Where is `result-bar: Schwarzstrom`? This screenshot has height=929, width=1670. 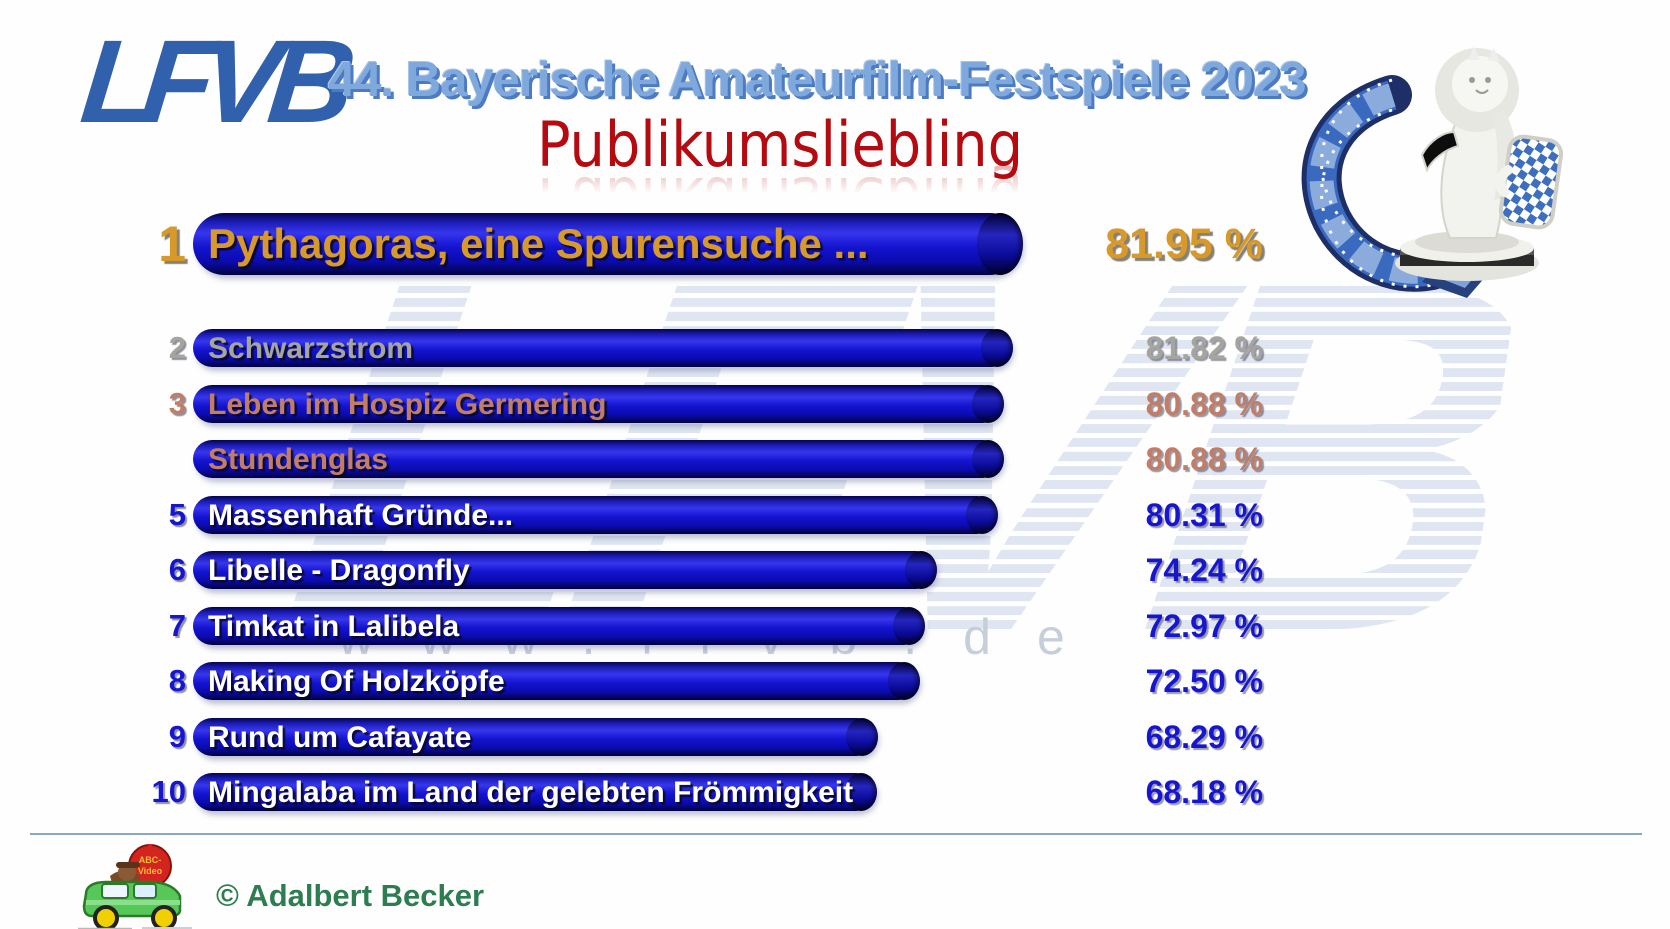 result-bar: Schwarzstrom is located at coordinates (603, 348).